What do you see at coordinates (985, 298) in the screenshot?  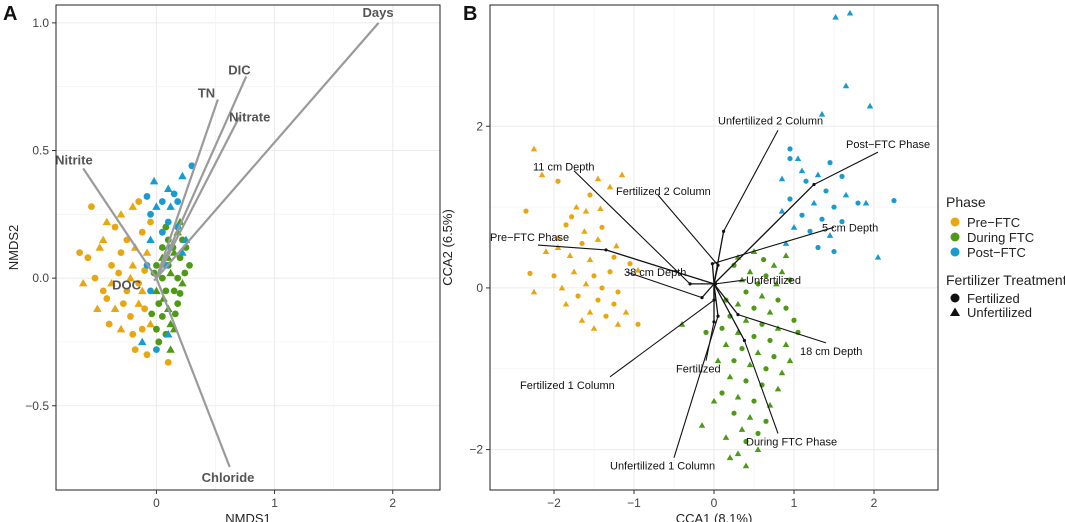 I see `legend-treatment-item: Fertilized` at bounding box center [985, 298].